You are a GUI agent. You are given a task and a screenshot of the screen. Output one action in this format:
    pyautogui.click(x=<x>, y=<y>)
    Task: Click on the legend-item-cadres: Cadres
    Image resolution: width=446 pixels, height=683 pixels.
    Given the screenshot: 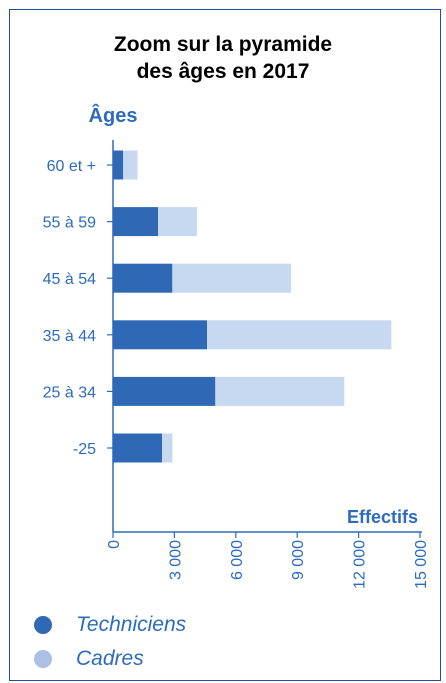 What is the action you would take?
    pyautogui.click(x=89, y=659)
    